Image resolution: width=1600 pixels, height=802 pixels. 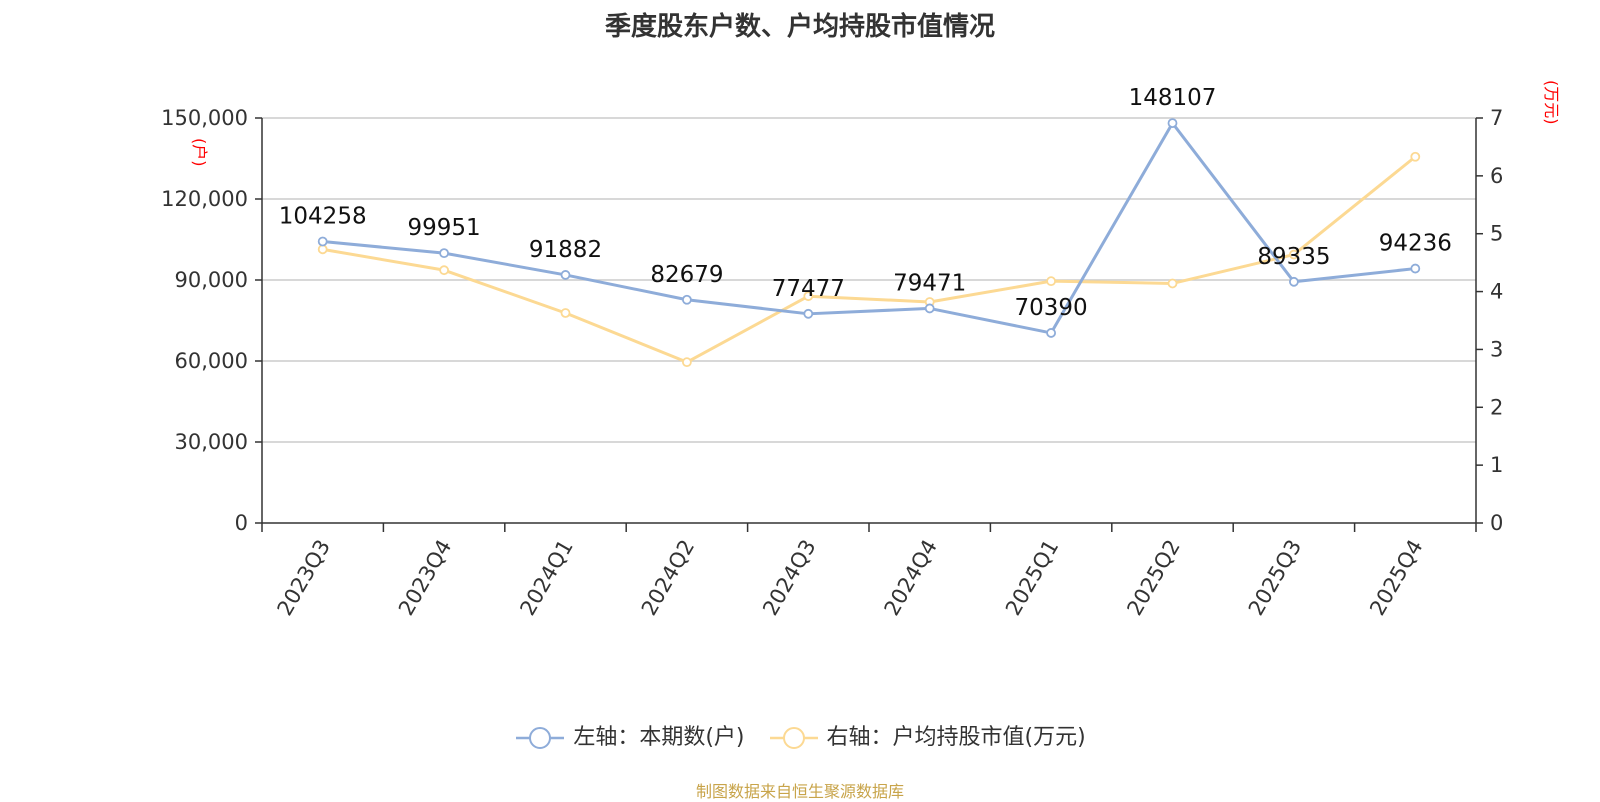 What do you see at coordinates (204, 199) in the screenshot?
I see `left-axis-tick-label: 120,000` at bounding box center [204, 199].